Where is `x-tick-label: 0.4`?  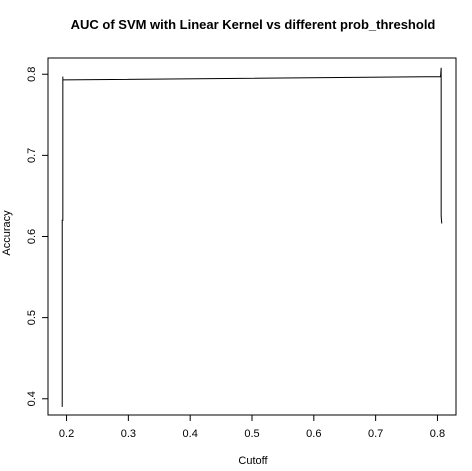 x-tick-label: 0.4 is located at coordinates (190, 434).